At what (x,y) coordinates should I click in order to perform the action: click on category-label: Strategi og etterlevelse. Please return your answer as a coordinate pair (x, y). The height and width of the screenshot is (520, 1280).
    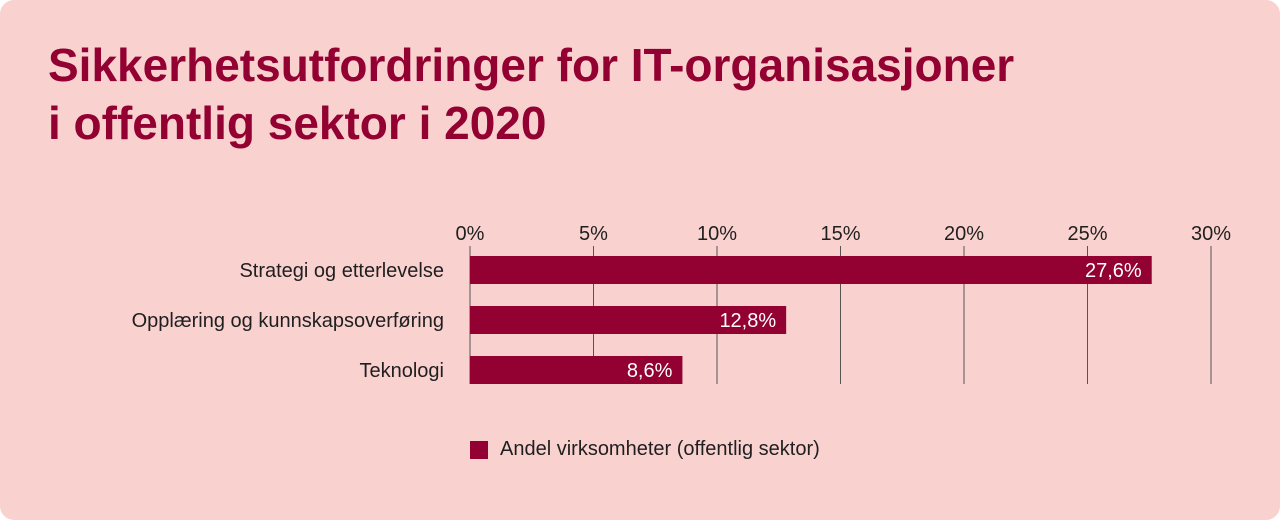
    Looking at the image, I should click on (341, 271).